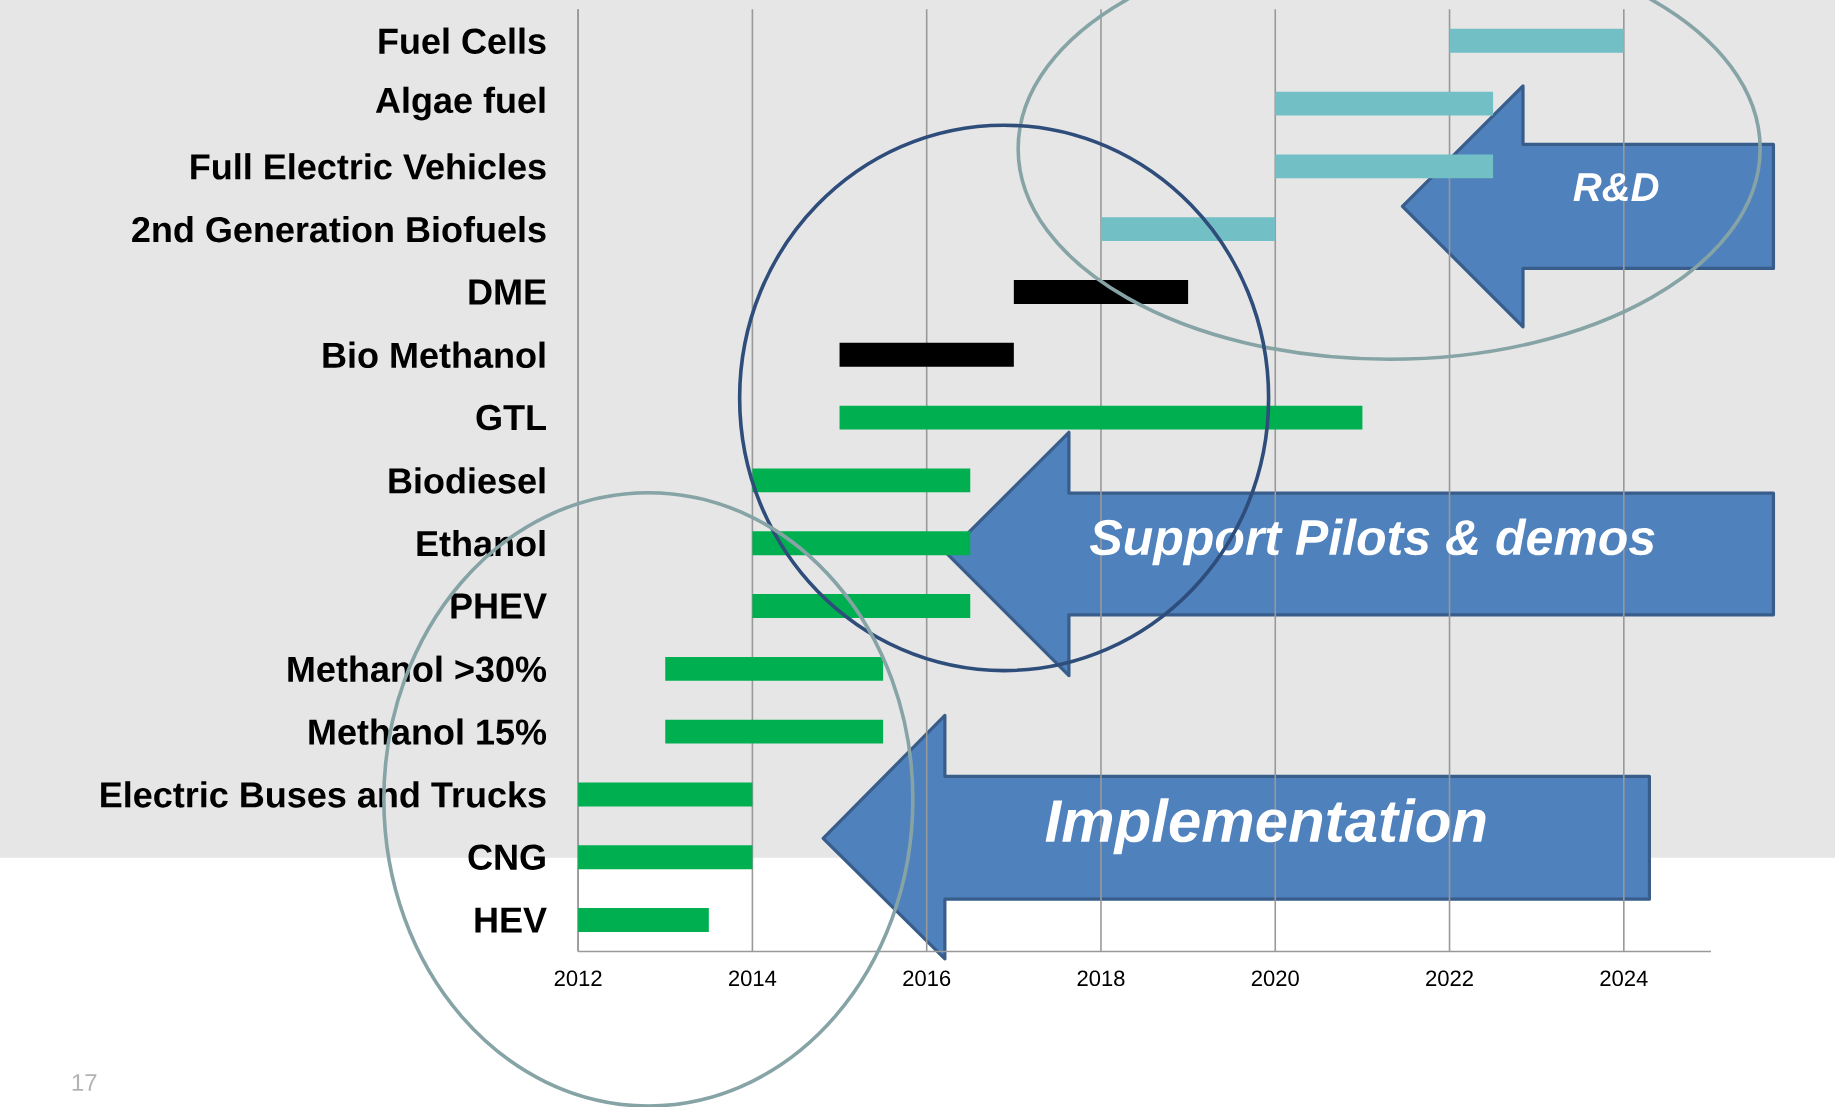 This screenshot has width=1835, height=1107. I want to click on y-tick-label: Ethanol, so click(481, 543).